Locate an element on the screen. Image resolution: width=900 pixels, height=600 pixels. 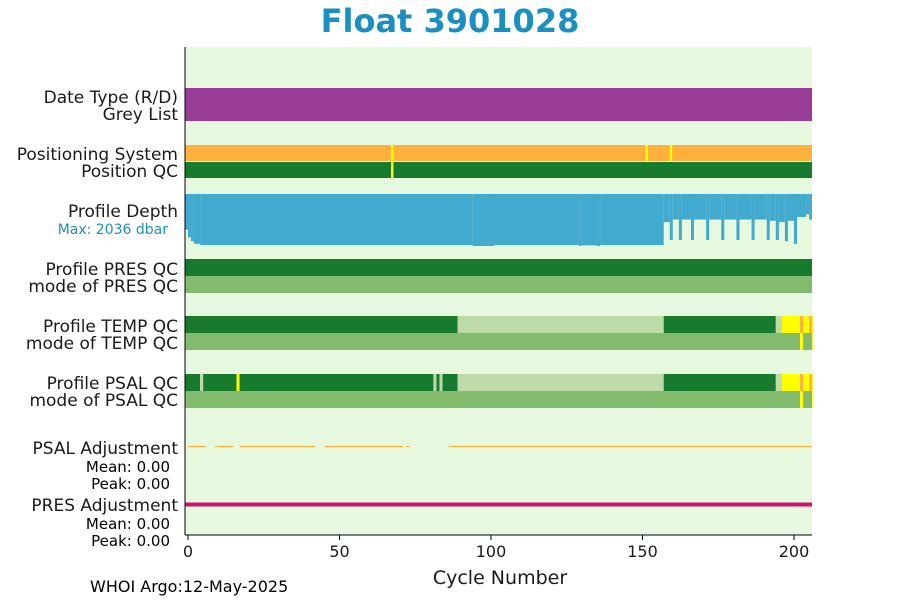
row-label-mode-pres-qc: mode of PRES QC is located at coordinates (103, 287).